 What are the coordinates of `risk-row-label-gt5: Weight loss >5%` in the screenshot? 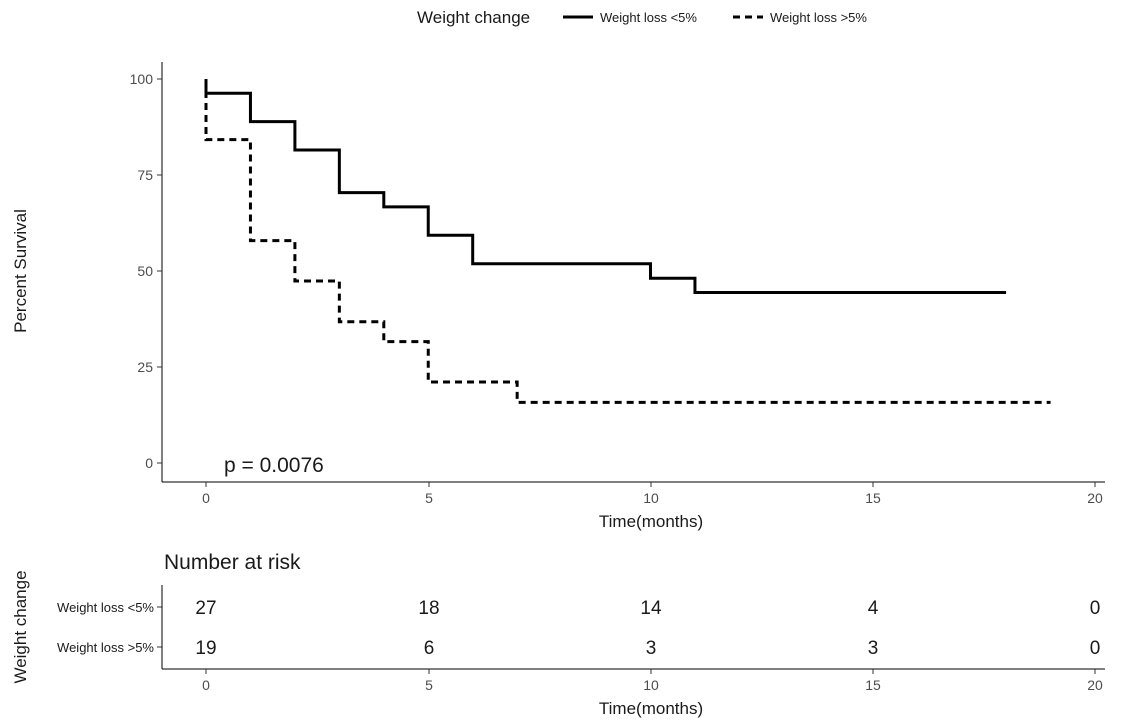 It's located at (105, 647).